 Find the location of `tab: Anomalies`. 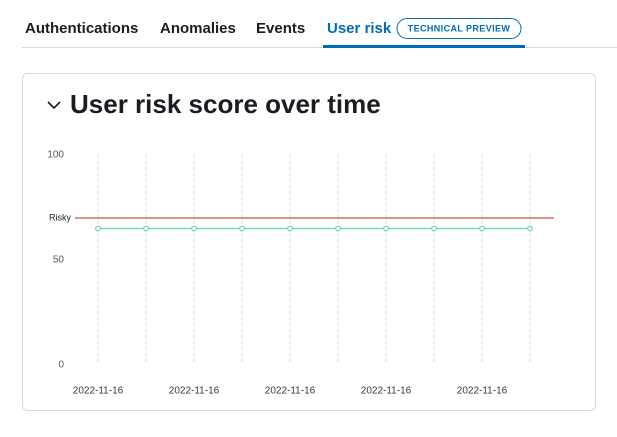

tab: Anomalies is located at coordinates (198, 28).